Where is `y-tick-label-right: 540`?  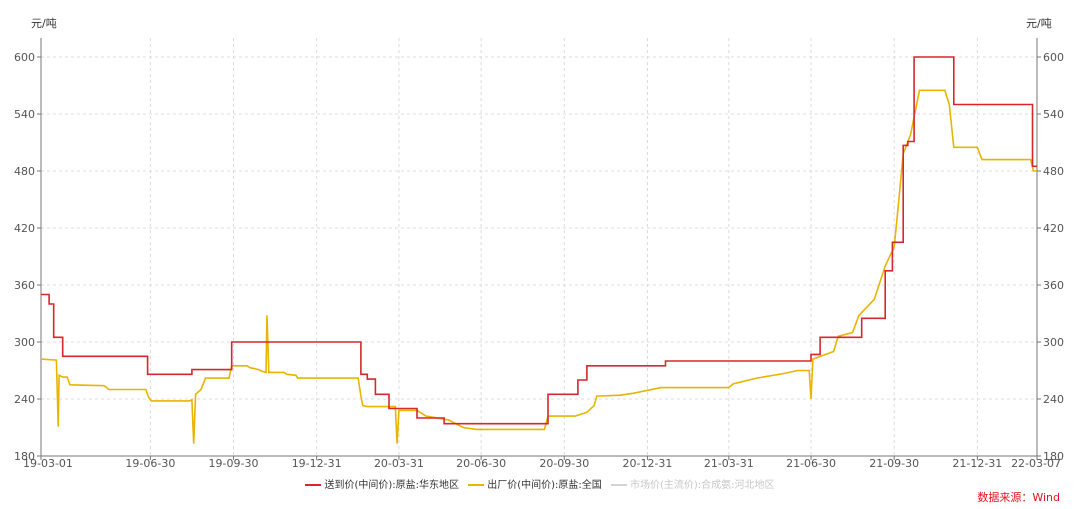 y-tick-label-right: 540 is located at coordinates (1053, 114).